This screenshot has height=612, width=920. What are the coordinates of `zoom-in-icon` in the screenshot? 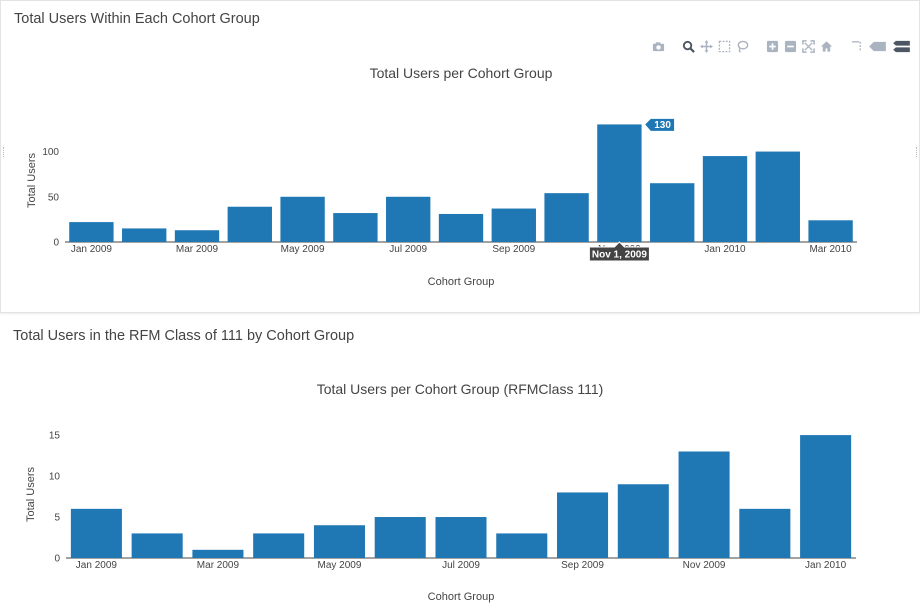 It's located at (772, 46).